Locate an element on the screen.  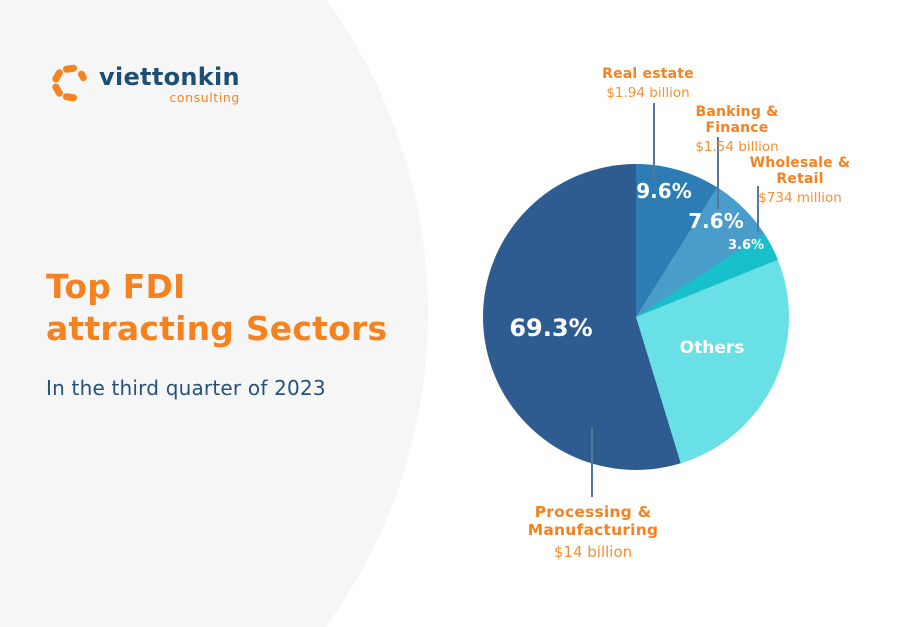
callout-banking-finance-amount: $1.54 billion is located at coordinates (737, 147).